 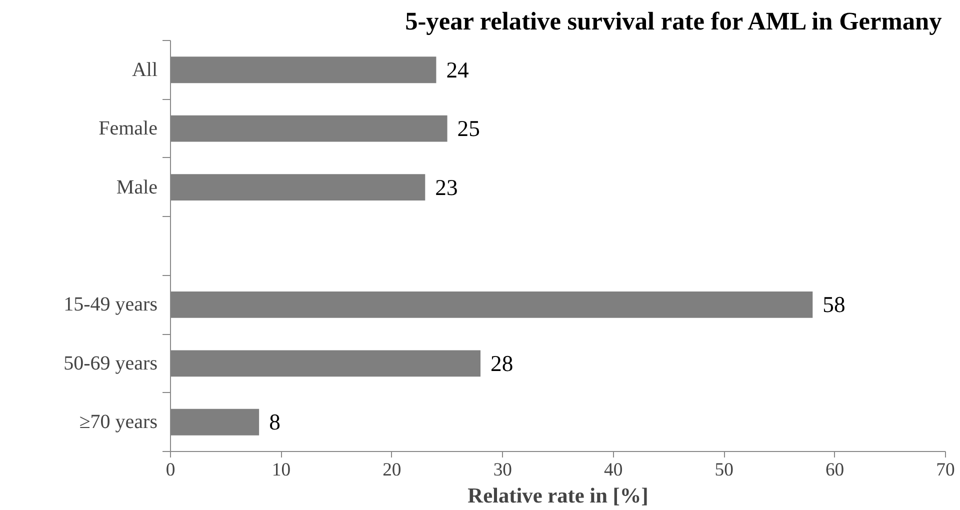 I want to click on x-tick-label: 20, so click(x=392, y=470).